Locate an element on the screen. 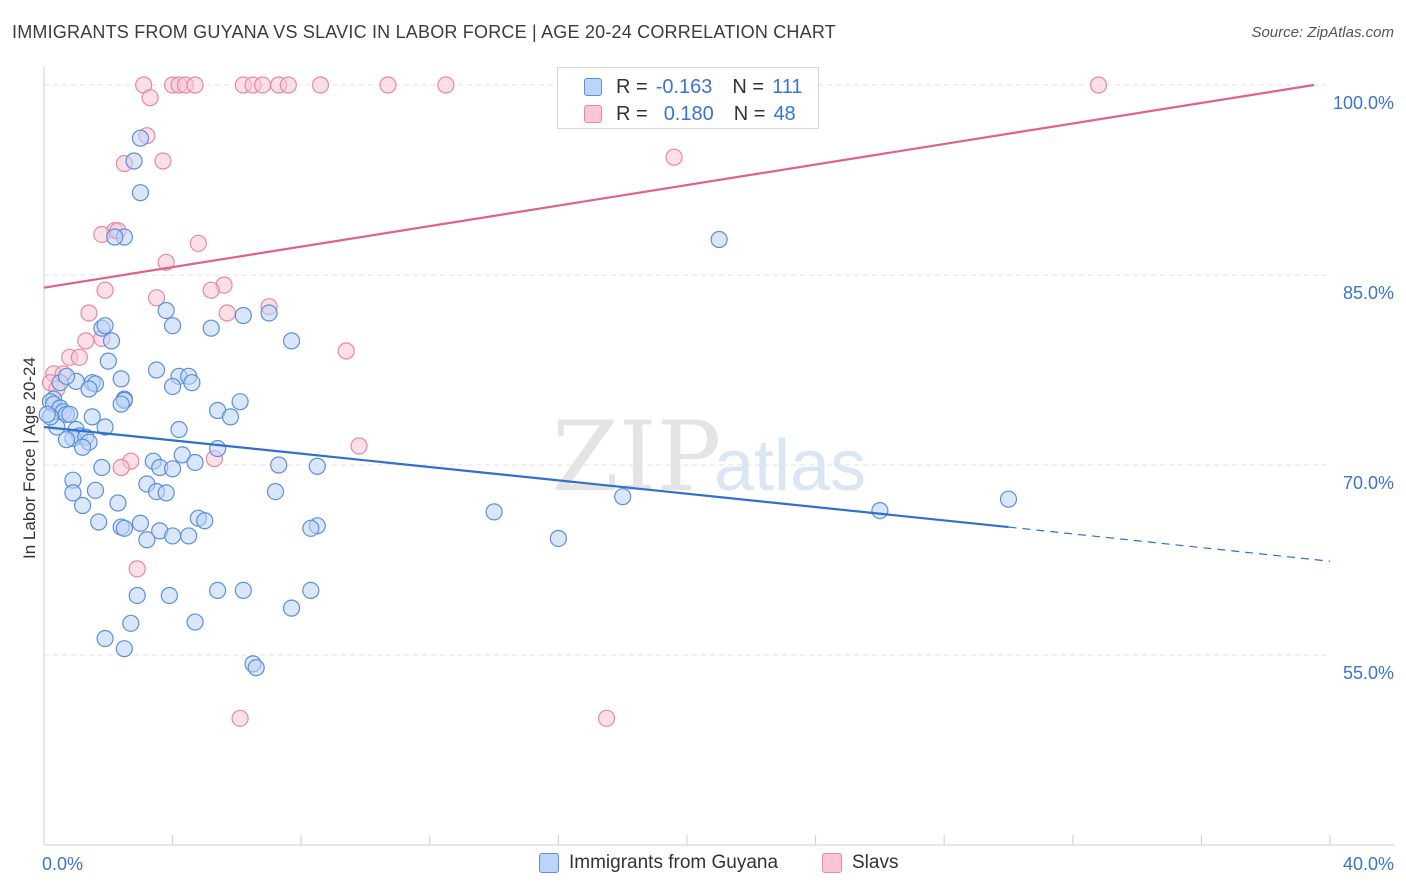 This screenshot has width=1406, height=892. y-tick-label: 55.0% is located at coordinates (1368, 673).